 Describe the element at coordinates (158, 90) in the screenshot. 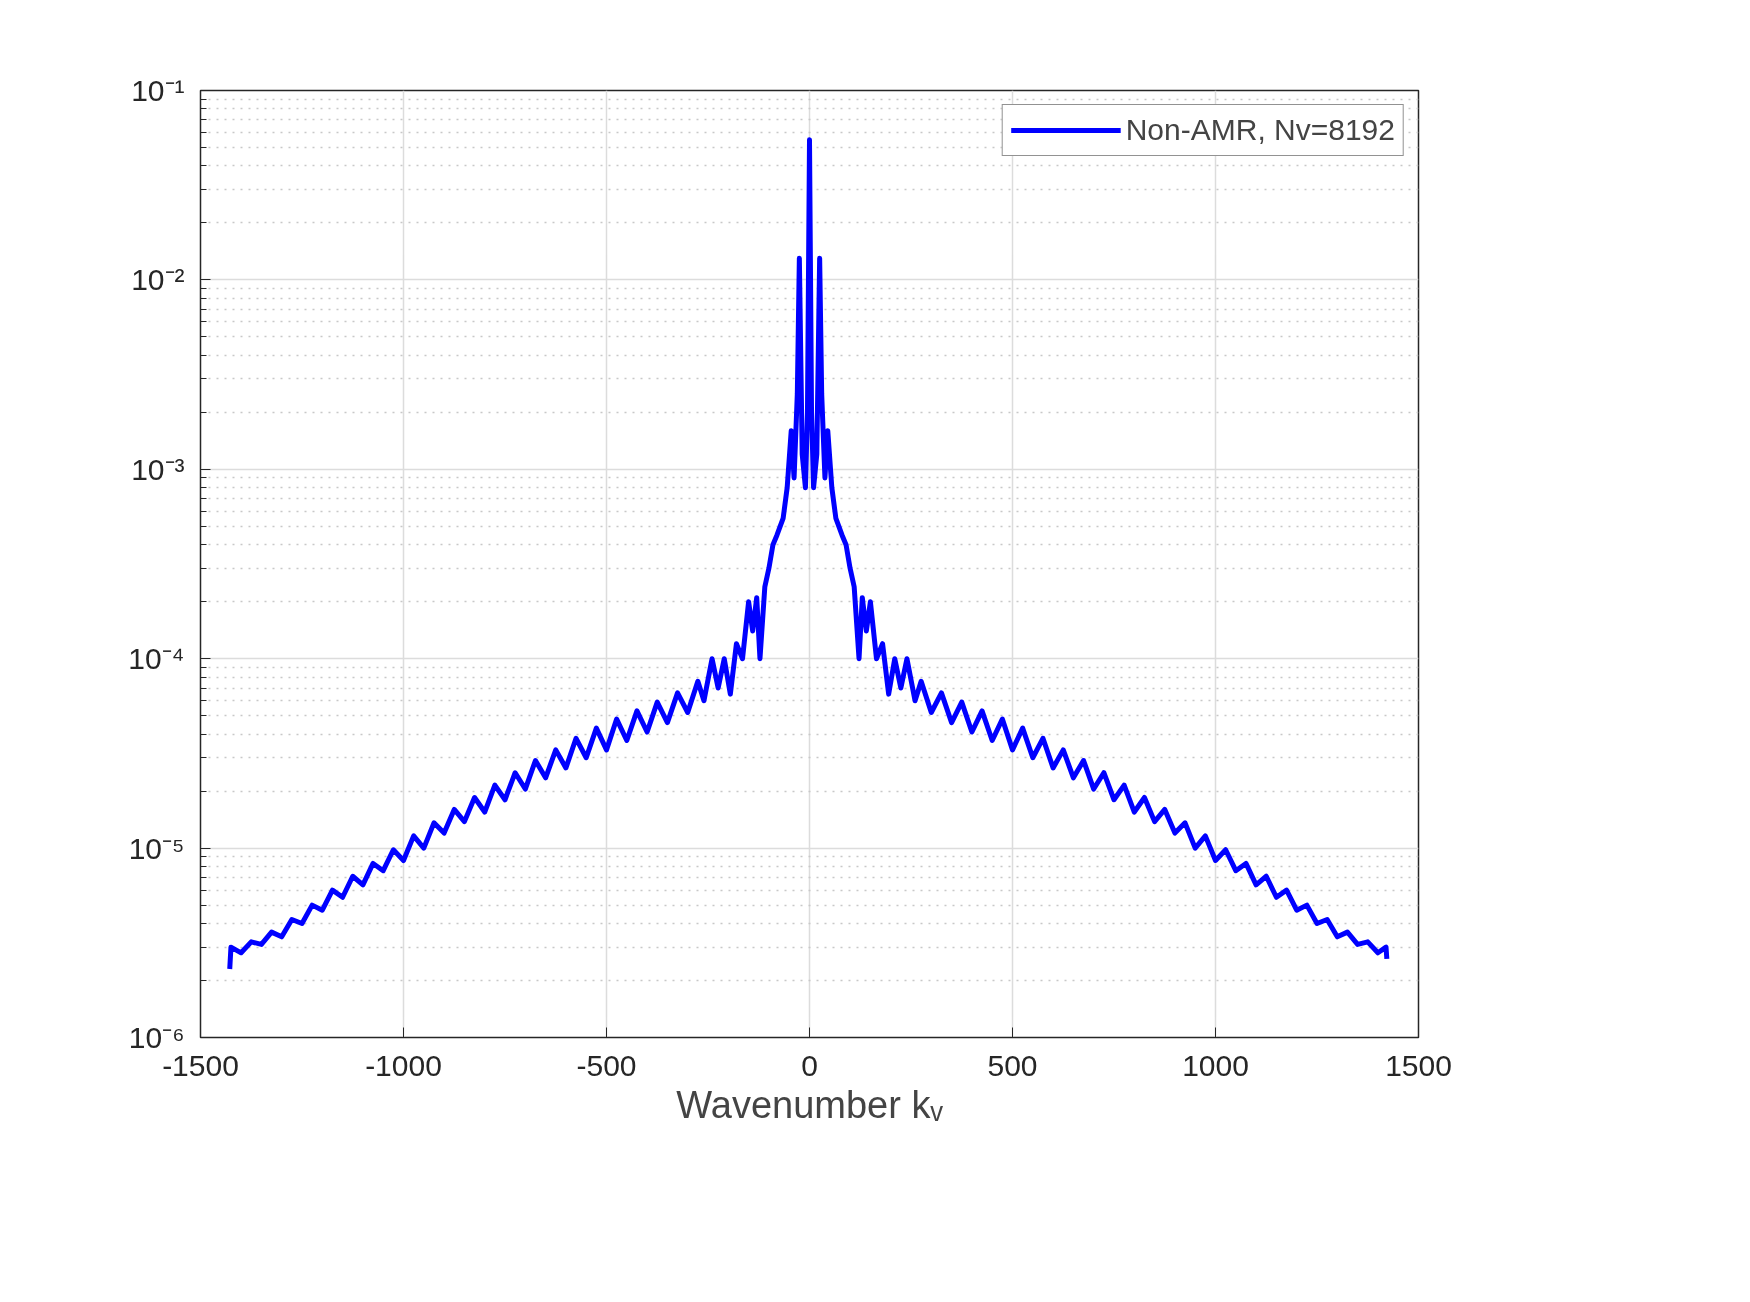

I see `y-tick-label: 10⁻¹` at that location.